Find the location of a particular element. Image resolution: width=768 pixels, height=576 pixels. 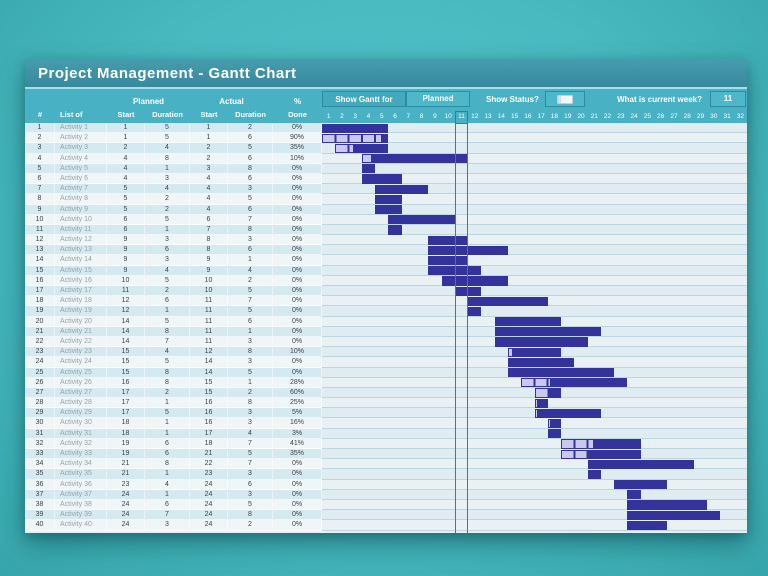

actual-start-cell: 24 is located at coordinates (209, 484).